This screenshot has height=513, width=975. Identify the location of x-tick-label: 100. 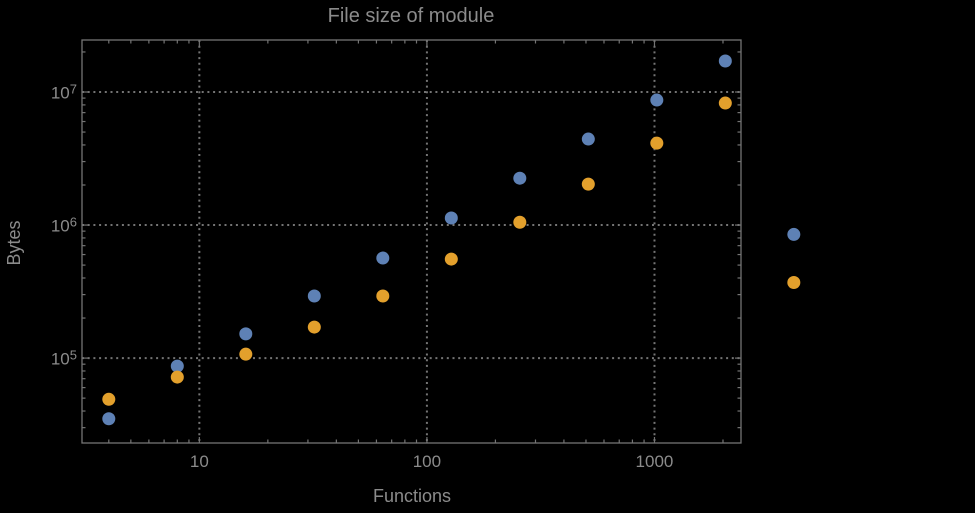
(427, 461).